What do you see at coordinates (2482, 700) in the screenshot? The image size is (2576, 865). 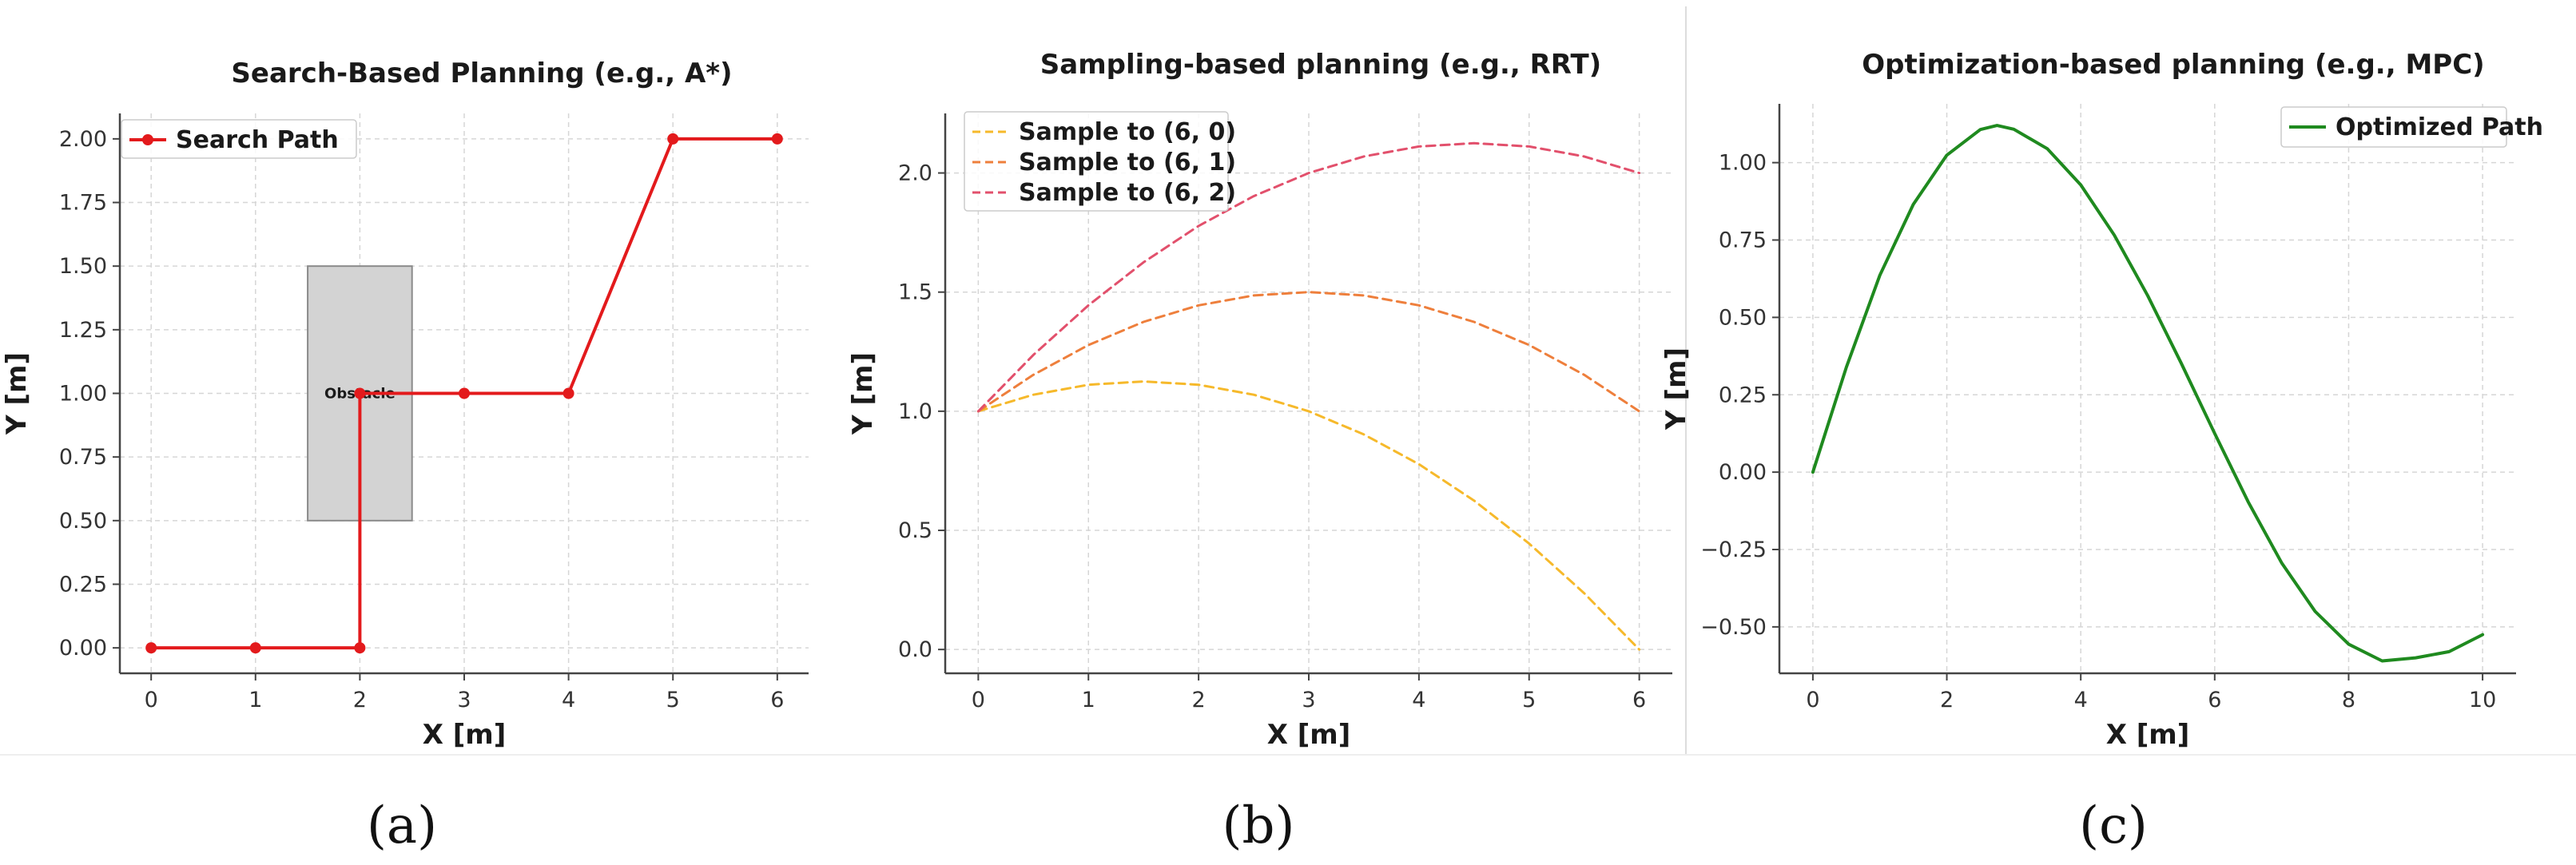 I see `x-tick-label: 10` at bounding box center [2482, 700].